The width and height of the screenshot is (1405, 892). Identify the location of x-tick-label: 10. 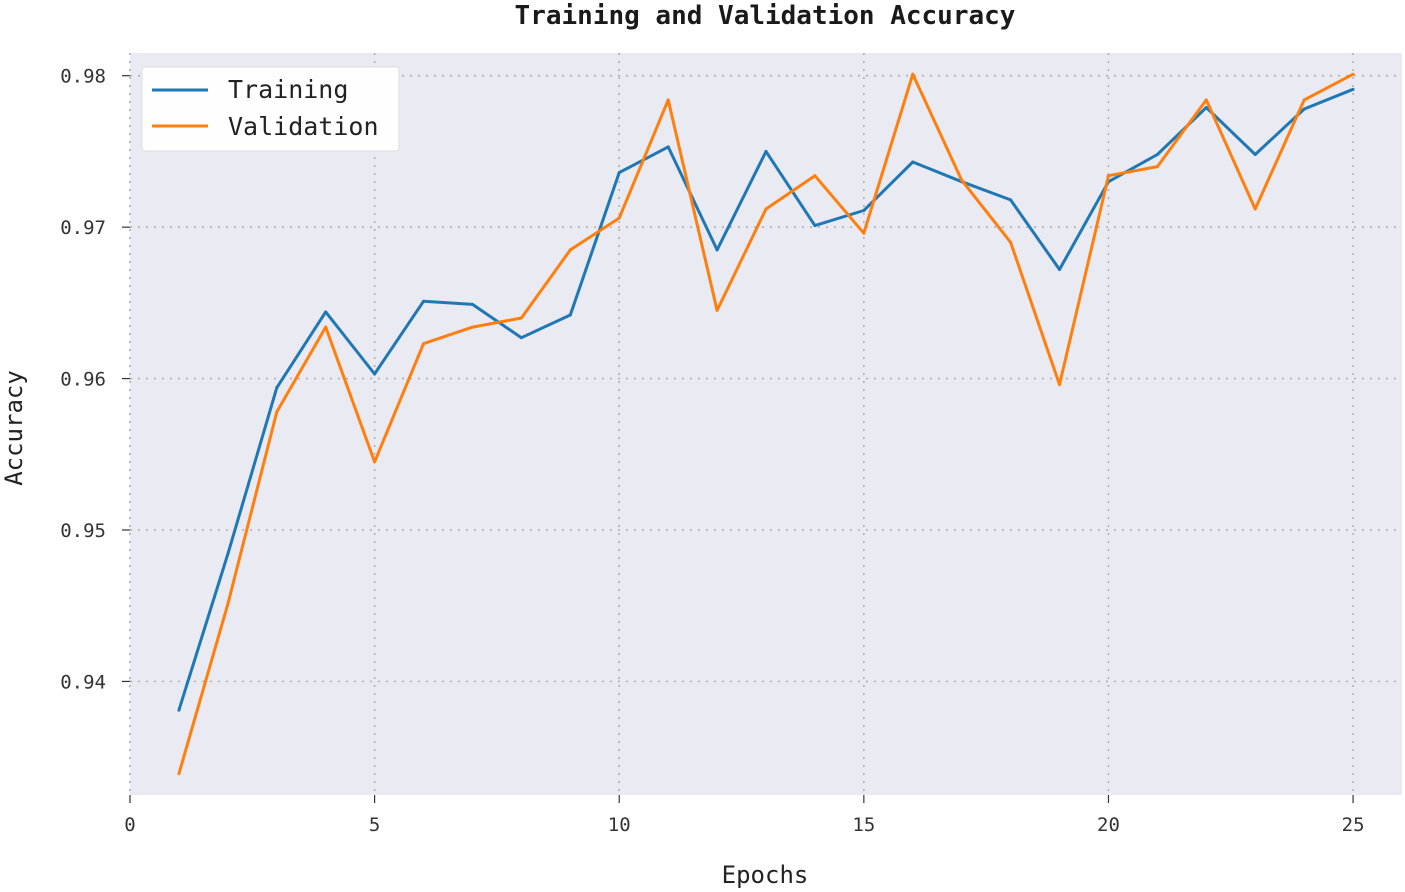
(619, 825).